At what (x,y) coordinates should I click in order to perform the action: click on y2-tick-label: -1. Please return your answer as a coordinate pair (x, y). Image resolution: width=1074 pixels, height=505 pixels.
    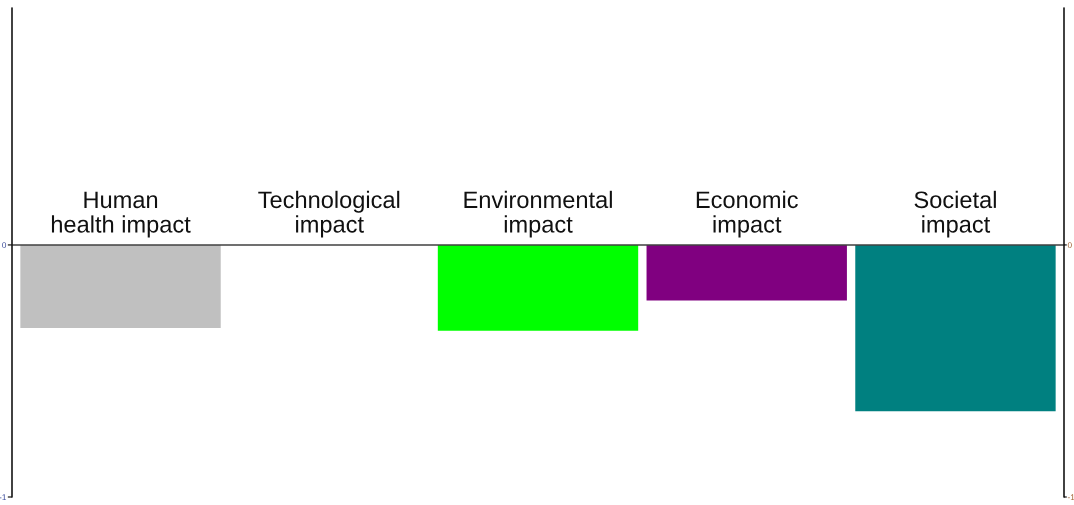
    Looking at the image, I should click on (1070, 497).